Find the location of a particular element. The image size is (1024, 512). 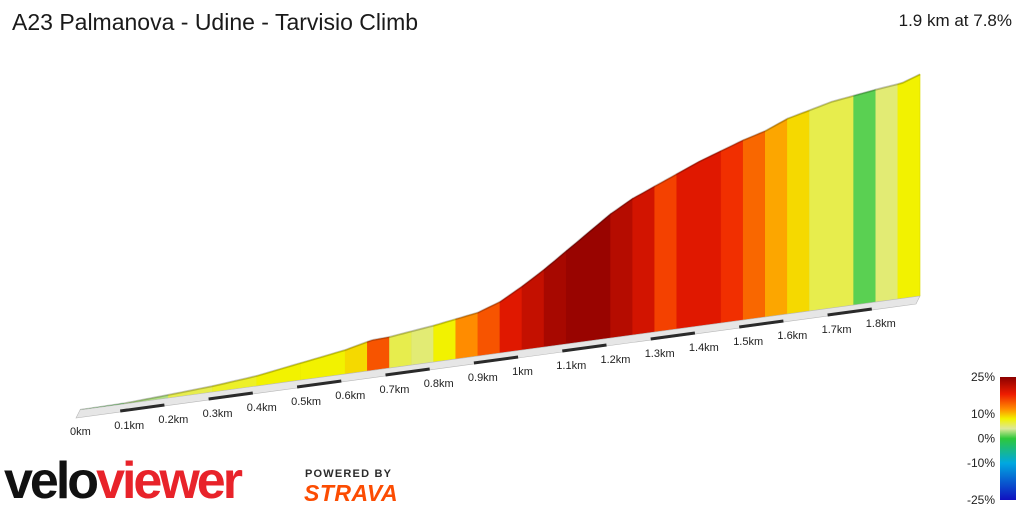

climb-summary: 1.9 km at 7.8% is located at coordinates (955, 20).